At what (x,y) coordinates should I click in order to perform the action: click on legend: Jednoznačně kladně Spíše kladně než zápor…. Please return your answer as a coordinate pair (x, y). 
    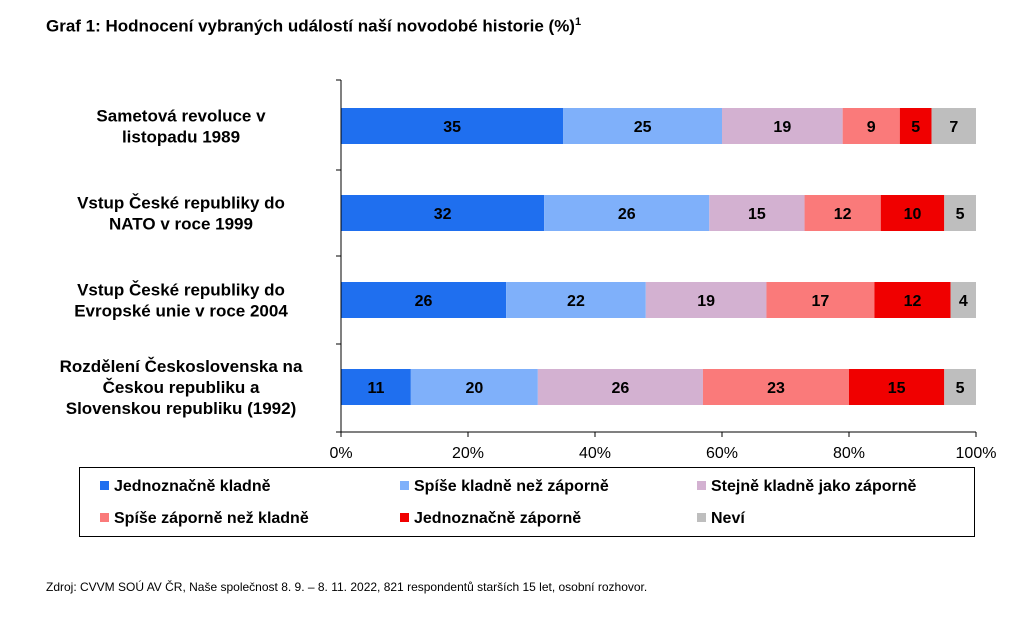
    Looking at the image, I should click on (527, 502).